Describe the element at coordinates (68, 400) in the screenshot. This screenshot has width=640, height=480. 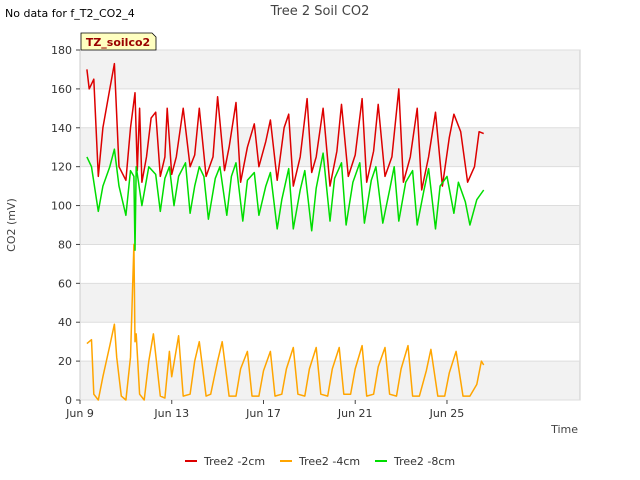
I see `y-tick-label: 0` at that location.